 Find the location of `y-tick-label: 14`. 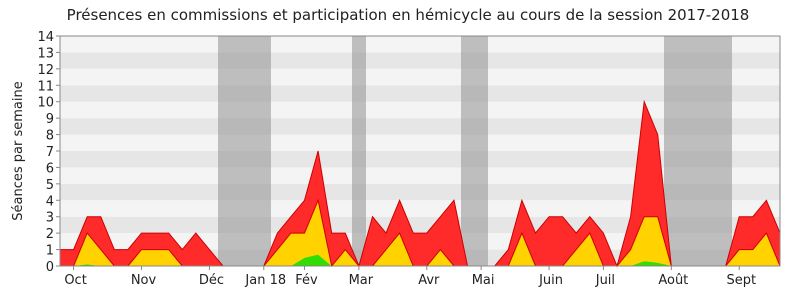

y-tick-label: 14 is located at coordinates (45, 37).